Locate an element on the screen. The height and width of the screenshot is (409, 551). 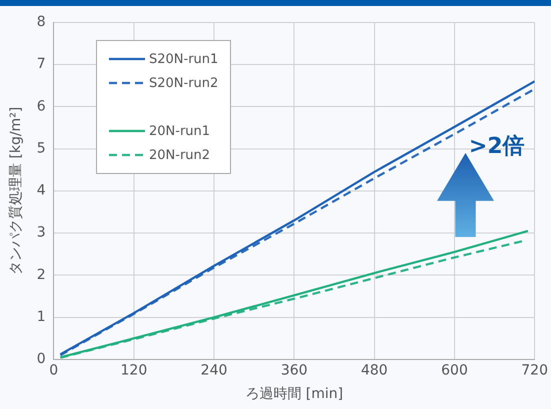
x-tick-label: 120 is located at coordinates (134, 370).